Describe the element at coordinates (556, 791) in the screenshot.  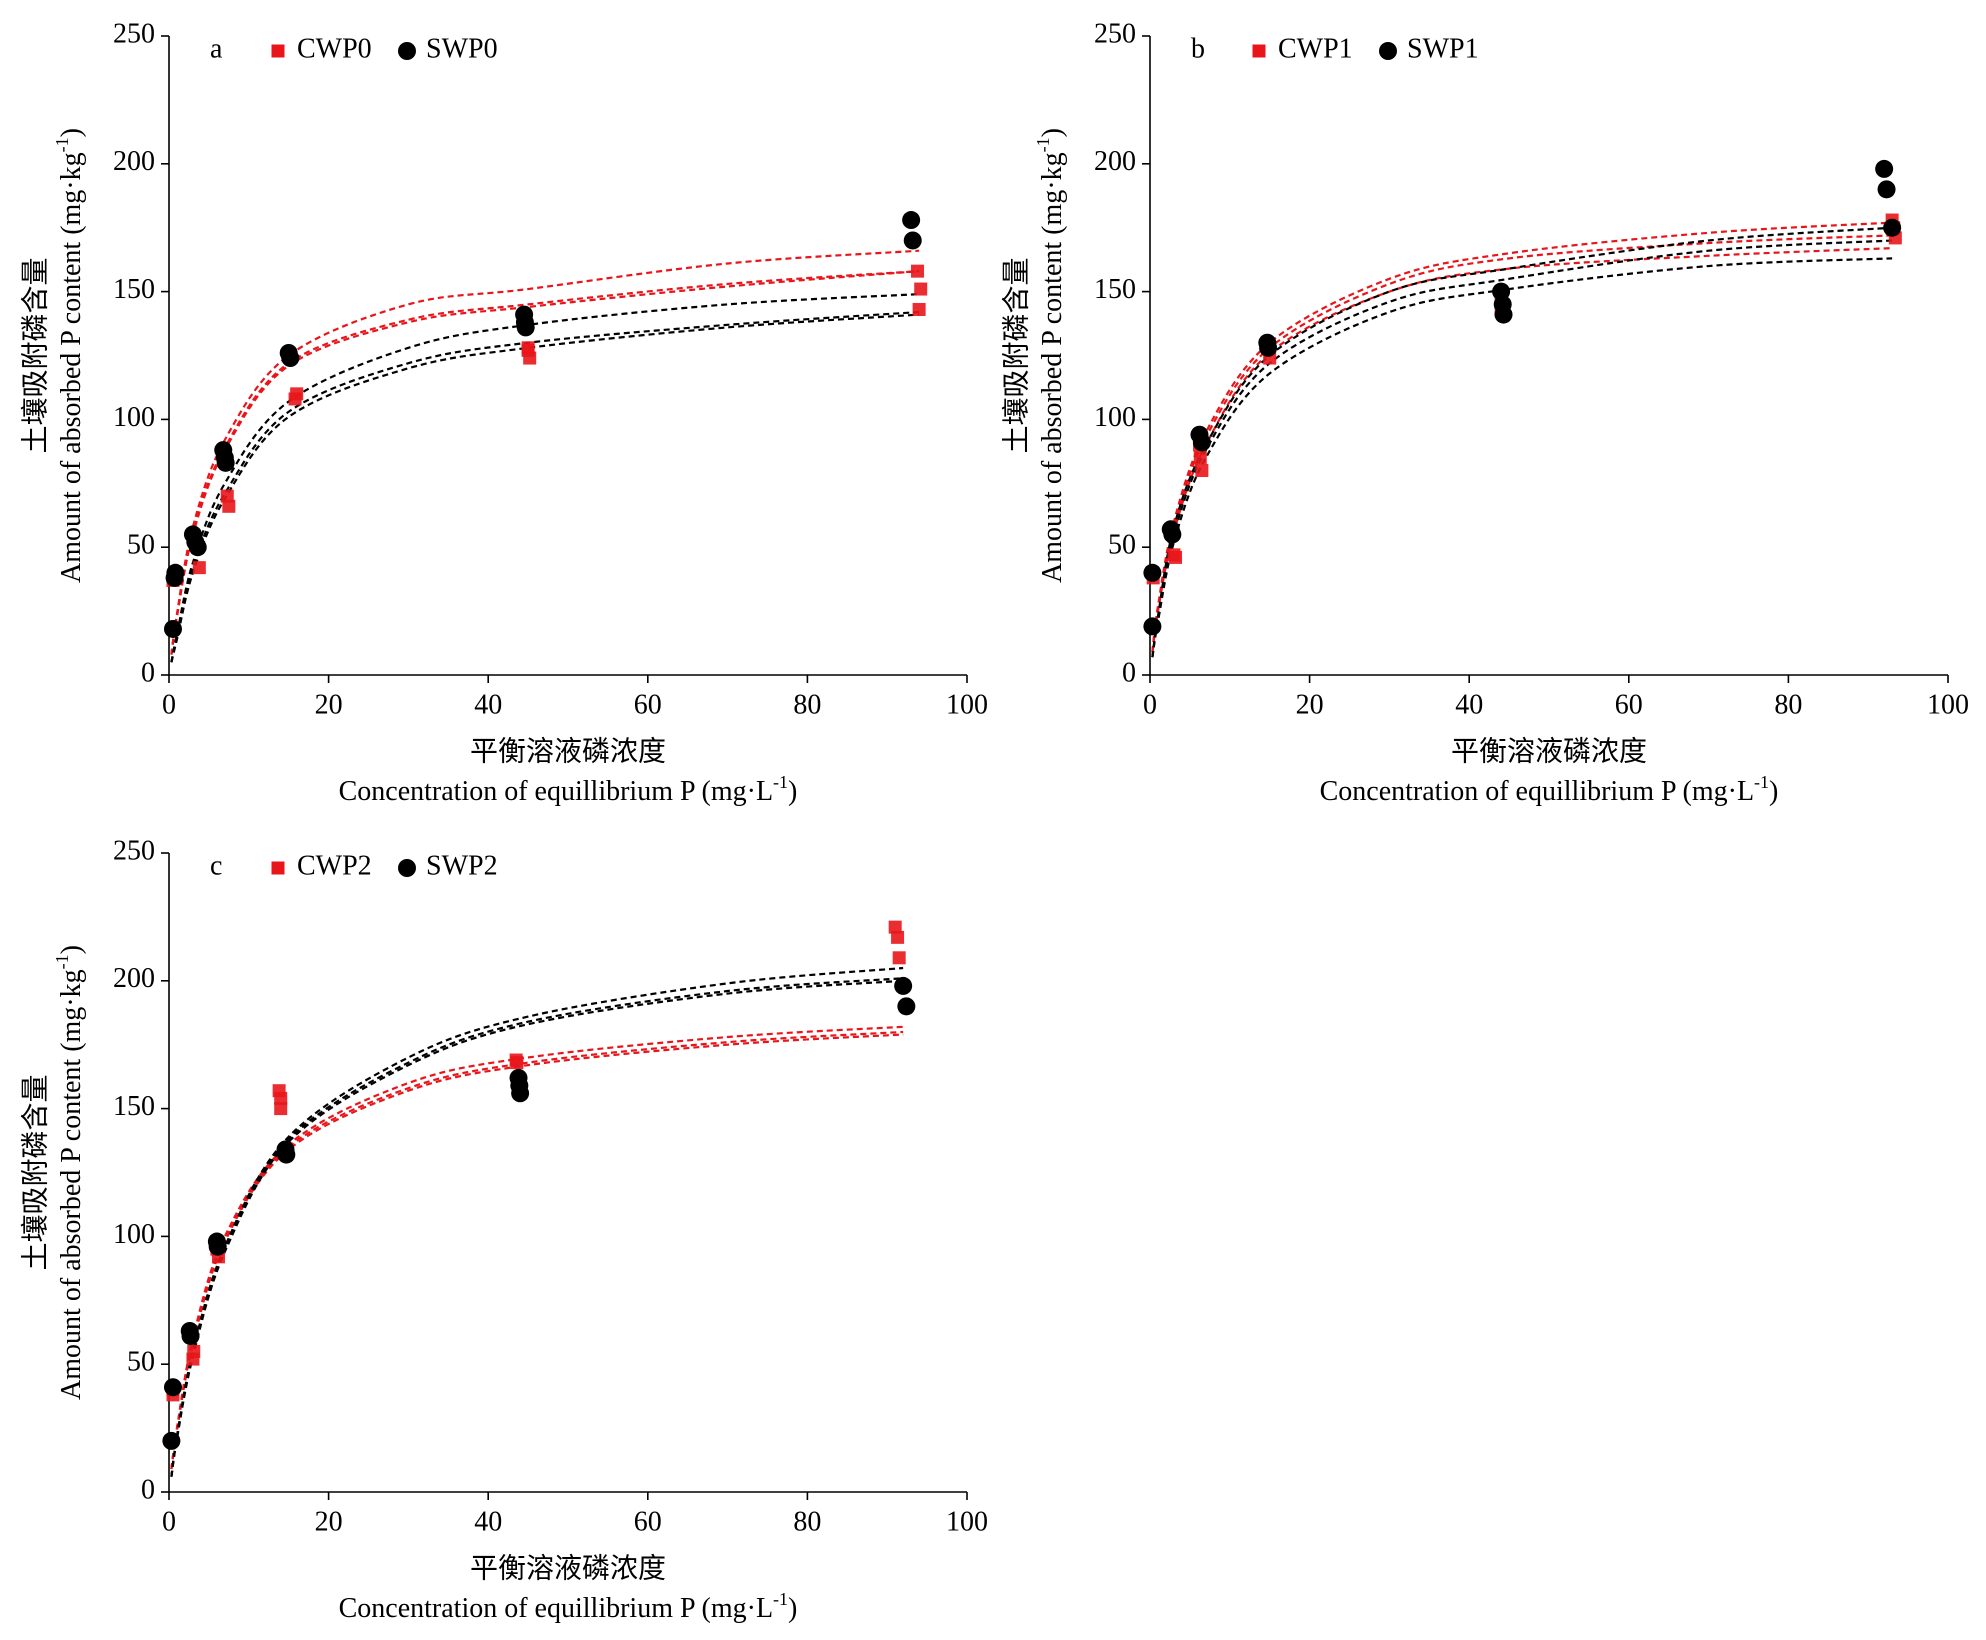
I see `x-label-en-text: Concentration of equillibrium P (mg·L` at that location.